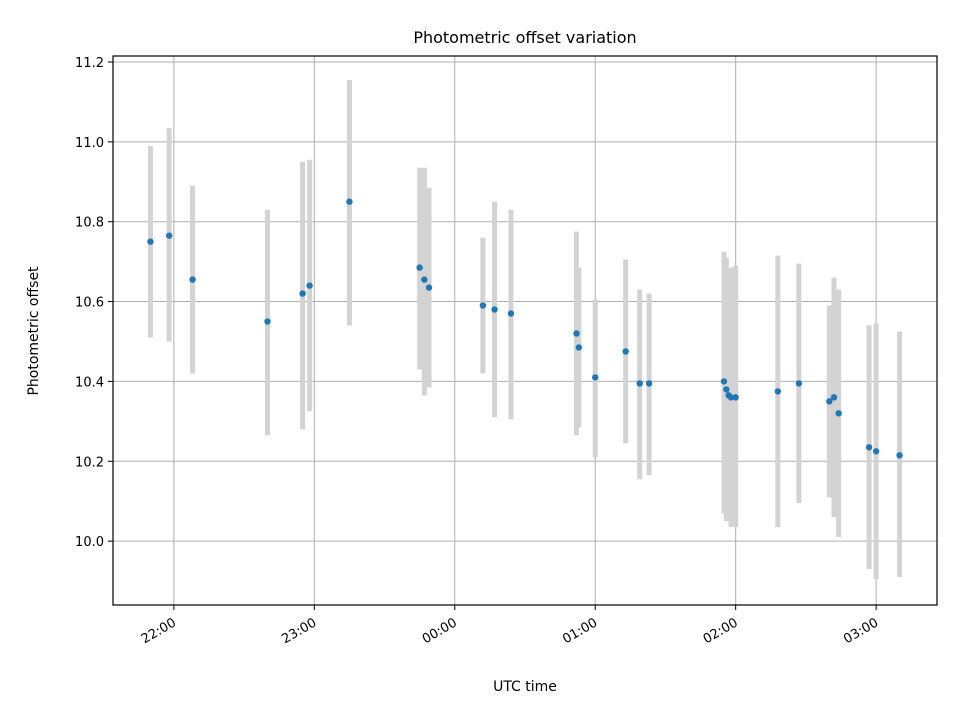 The width and height of the screenshot is (960, 720). What do you see at coordinates (89, 223) in the screenshot?
I see `y-tick-label: 10.8` at bounding box center [89, 223].